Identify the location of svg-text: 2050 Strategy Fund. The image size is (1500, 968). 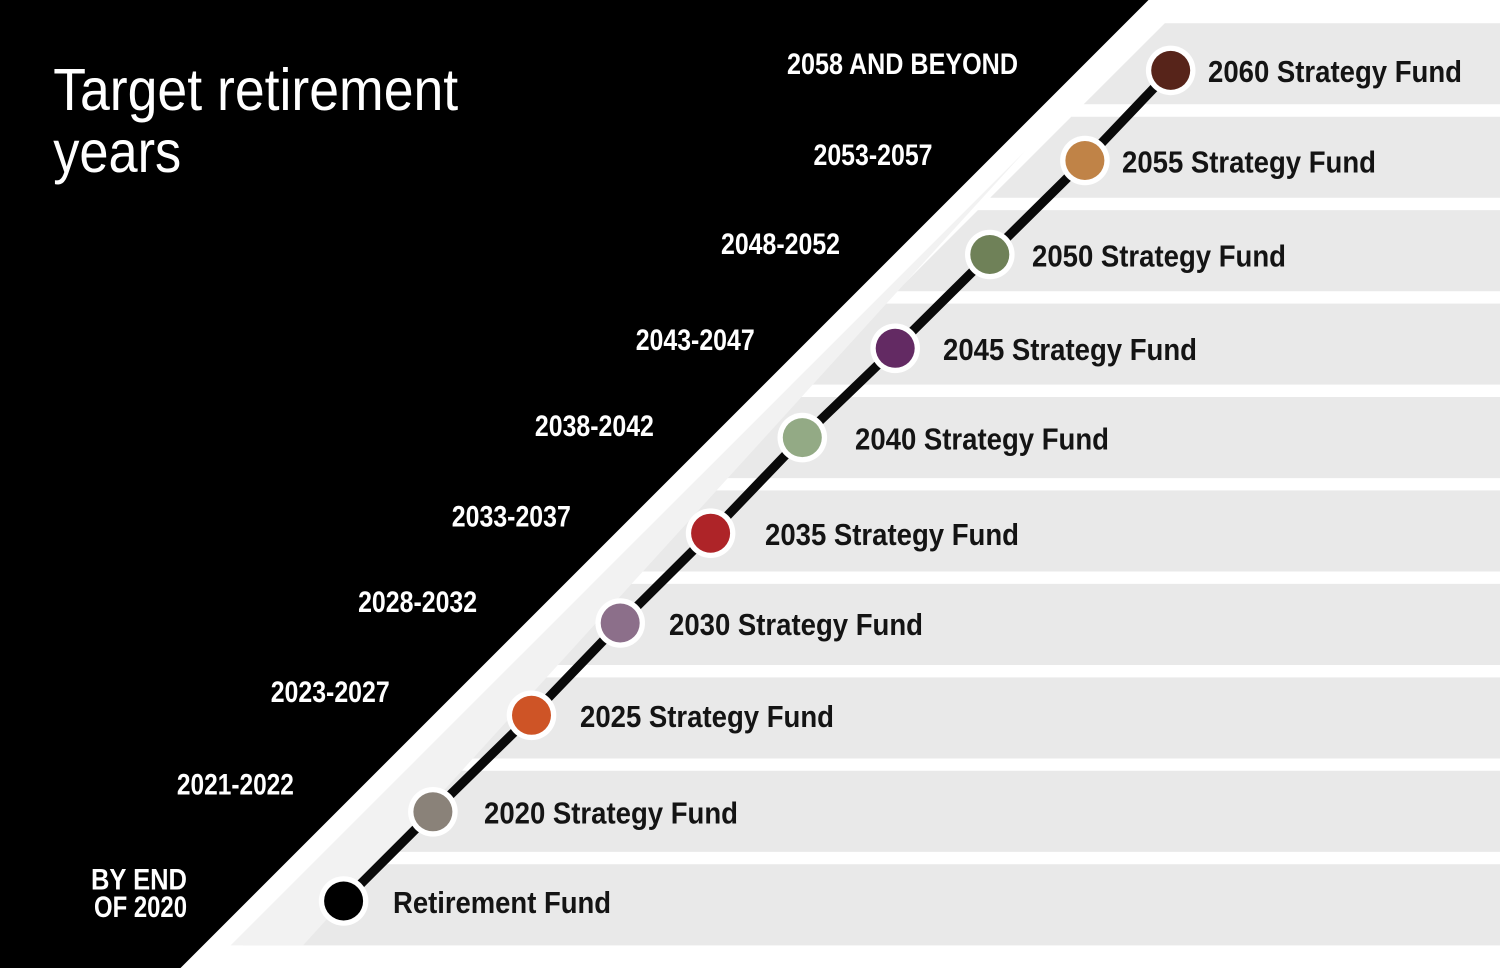
(1159, 255).